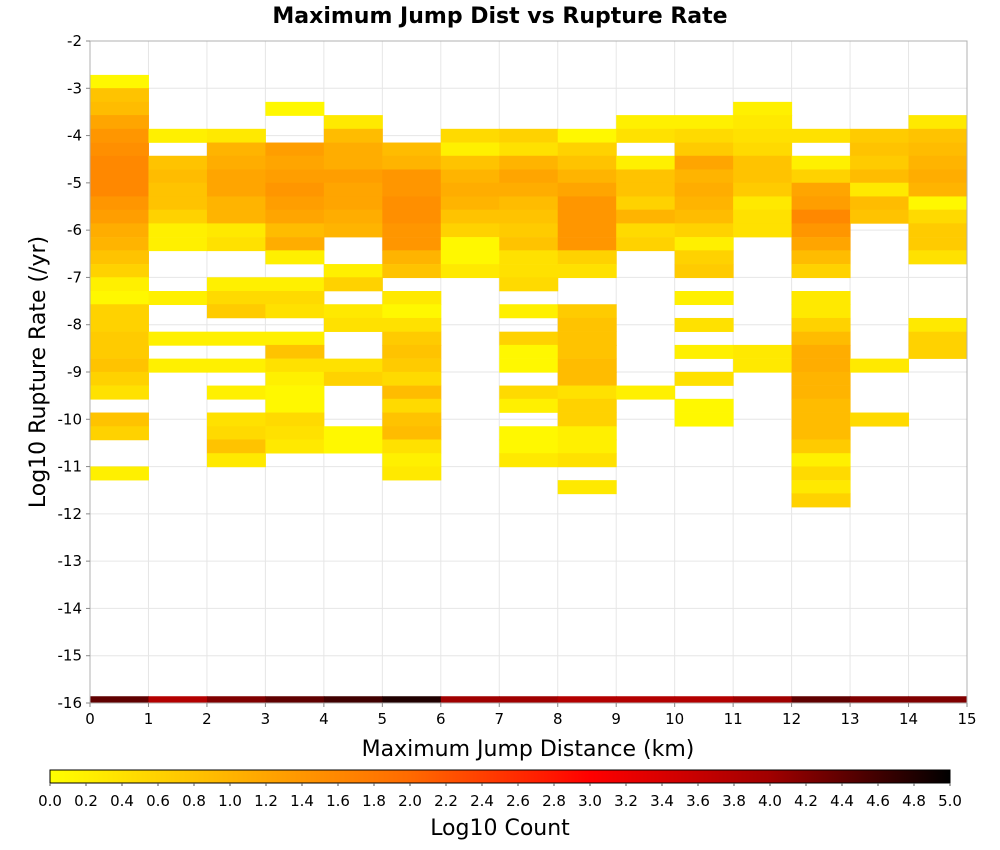 The height and width of the screenshot is (850, 1000). I want to click on colorbar-tick-label: 0.8, so click(194, 801).